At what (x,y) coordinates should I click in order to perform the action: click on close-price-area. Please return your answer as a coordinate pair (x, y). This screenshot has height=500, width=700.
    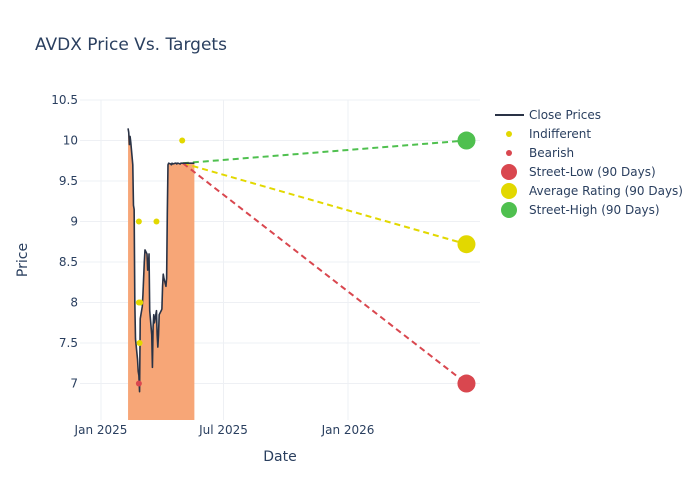
    Looking at the image, I should click on (161, 274).